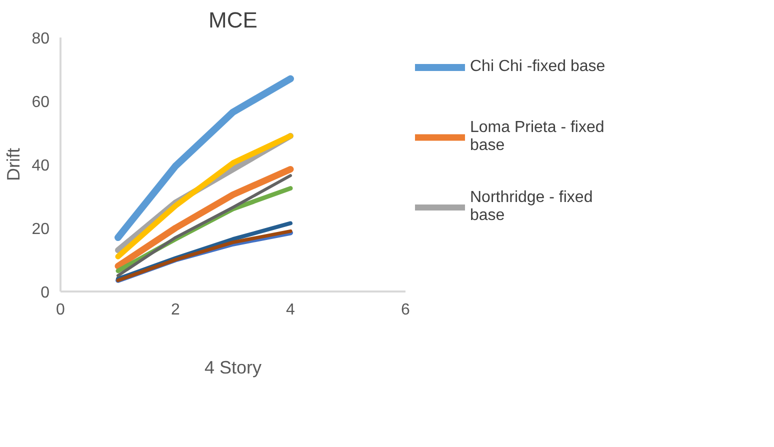 This screenshot has width=774, height=447. Describe the element at coordinates (41, 229) in the screenshot. I see `y-tick-label: 20` at that location.